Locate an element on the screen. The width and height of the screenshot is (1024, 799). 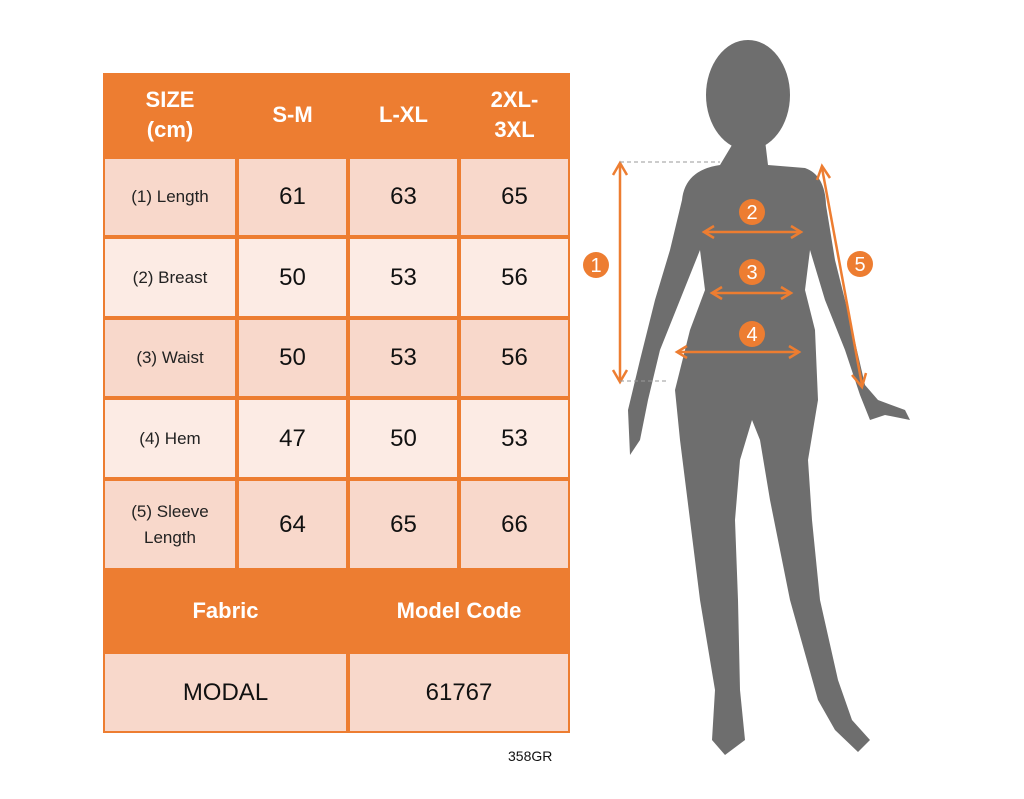
fabric-value: MODAL is located at coordinates (225, 692).